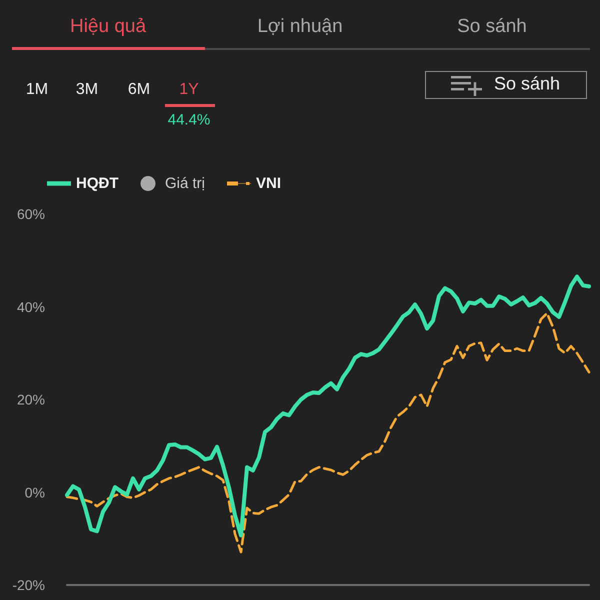  I want to click on legend-label: Giá trị, so click(185, 183).